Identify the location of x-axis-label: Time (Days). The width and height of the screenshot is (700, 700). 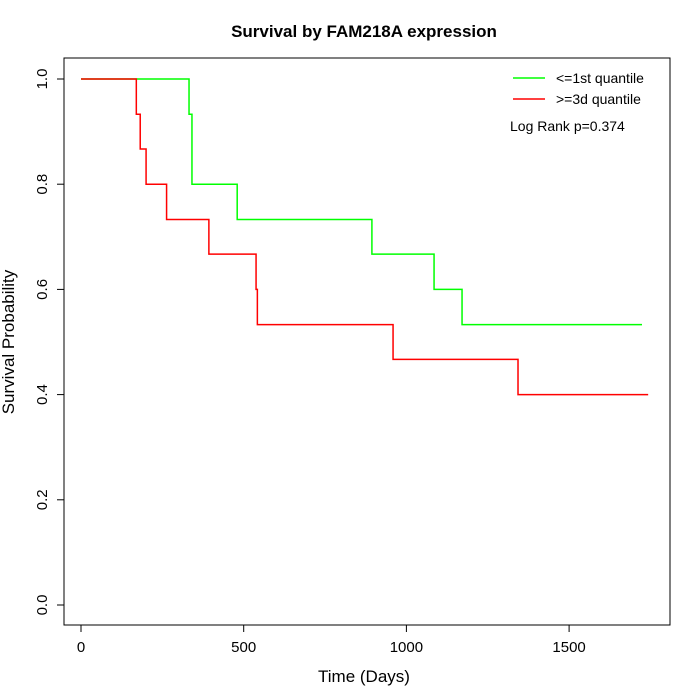
(364, 676).